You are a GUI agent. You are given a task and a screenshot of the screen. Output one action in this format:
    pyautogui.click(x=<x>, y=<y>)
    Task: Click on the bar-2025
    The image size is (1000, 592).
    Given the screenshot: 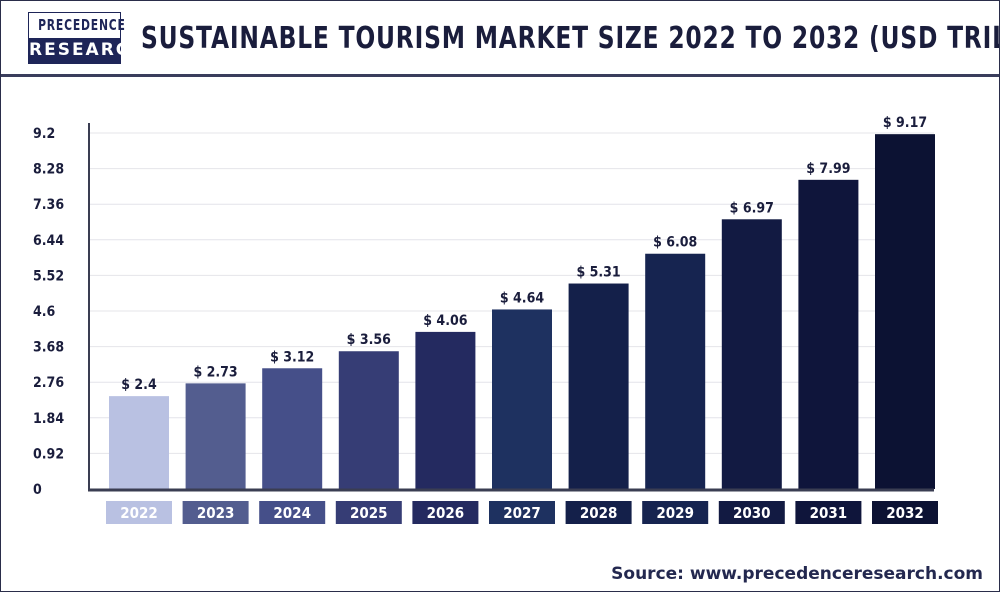 What is the action you would take?
    pyautogui.click(x=368, y=420)
    